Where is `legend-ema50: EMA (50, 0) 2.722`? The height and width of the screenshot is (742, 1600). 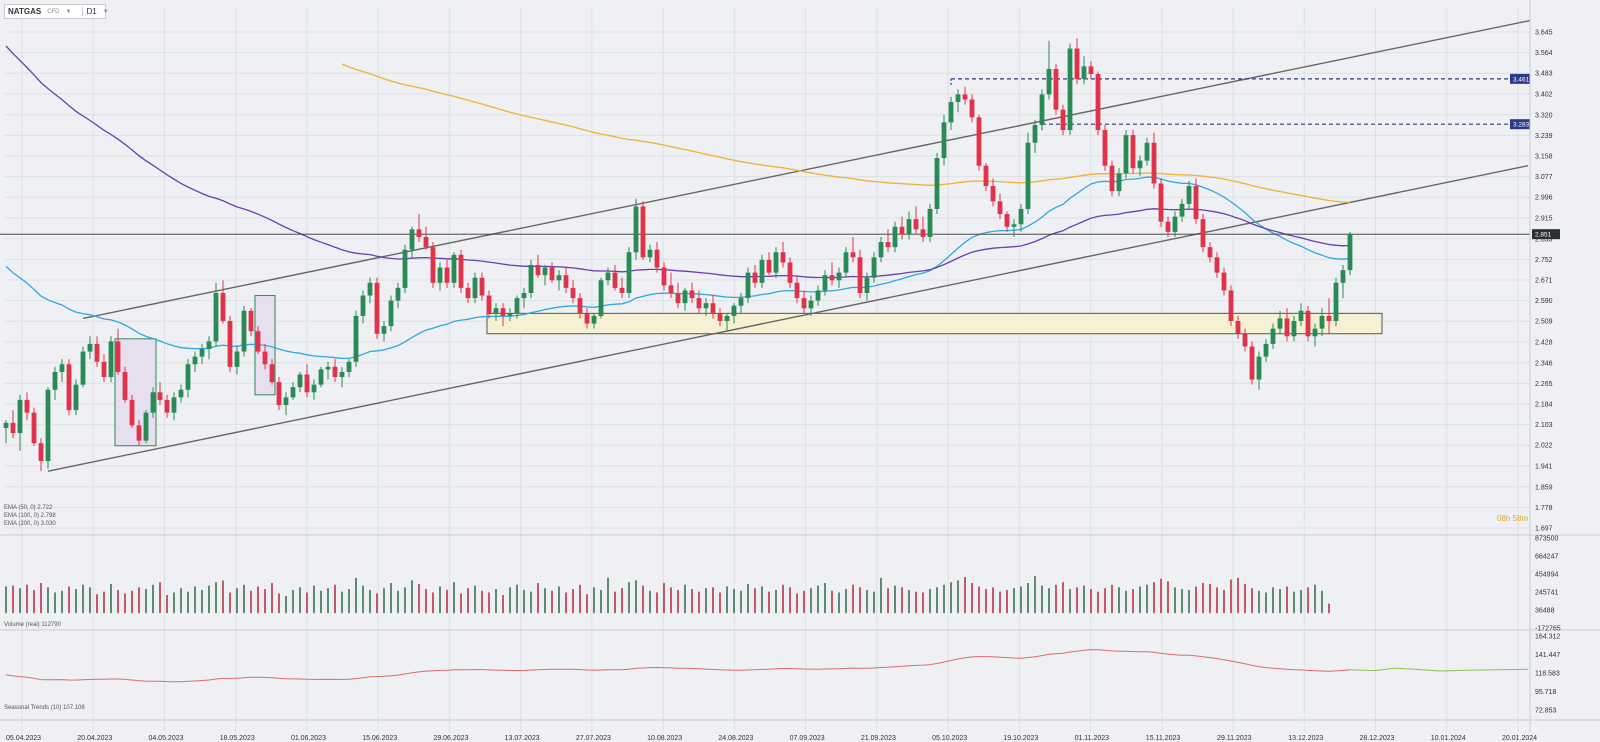 legend-ema50: EMA (50, 0) 2.722 is located at coordinates (28, 508).